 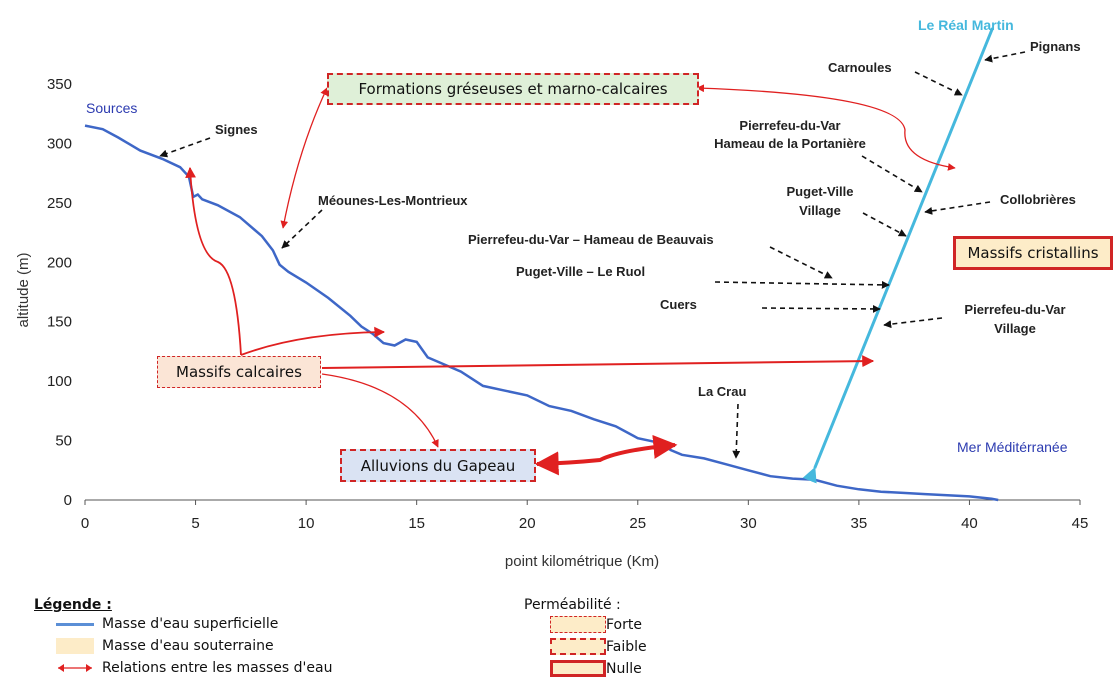 What do you see at coordinates (820, 191) in the screenshot?
I see `place-label: Puget-Ville` at bounding box center [820, 191].